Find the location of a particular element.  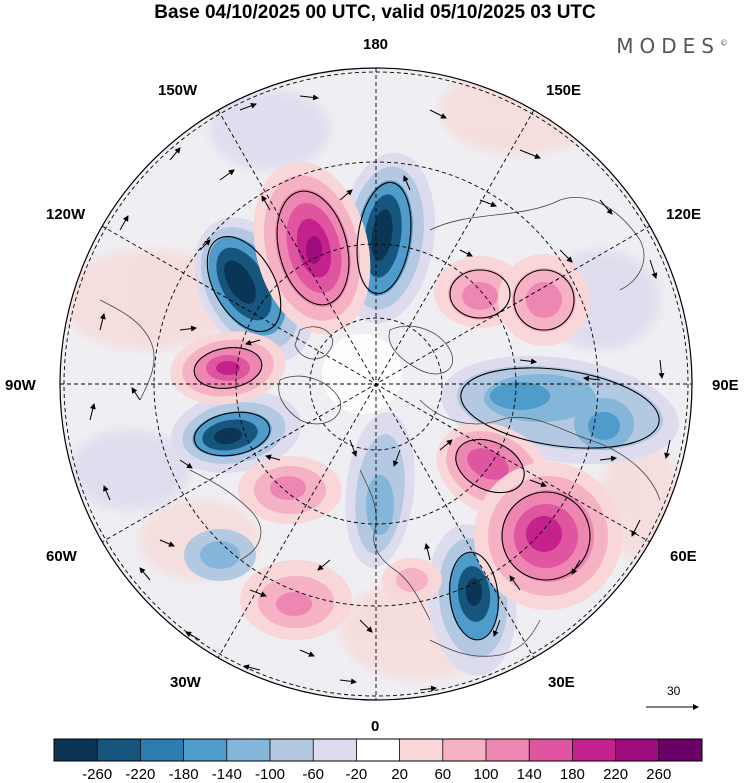

modes-logo: MODES© is located at coordinates (672, 46).